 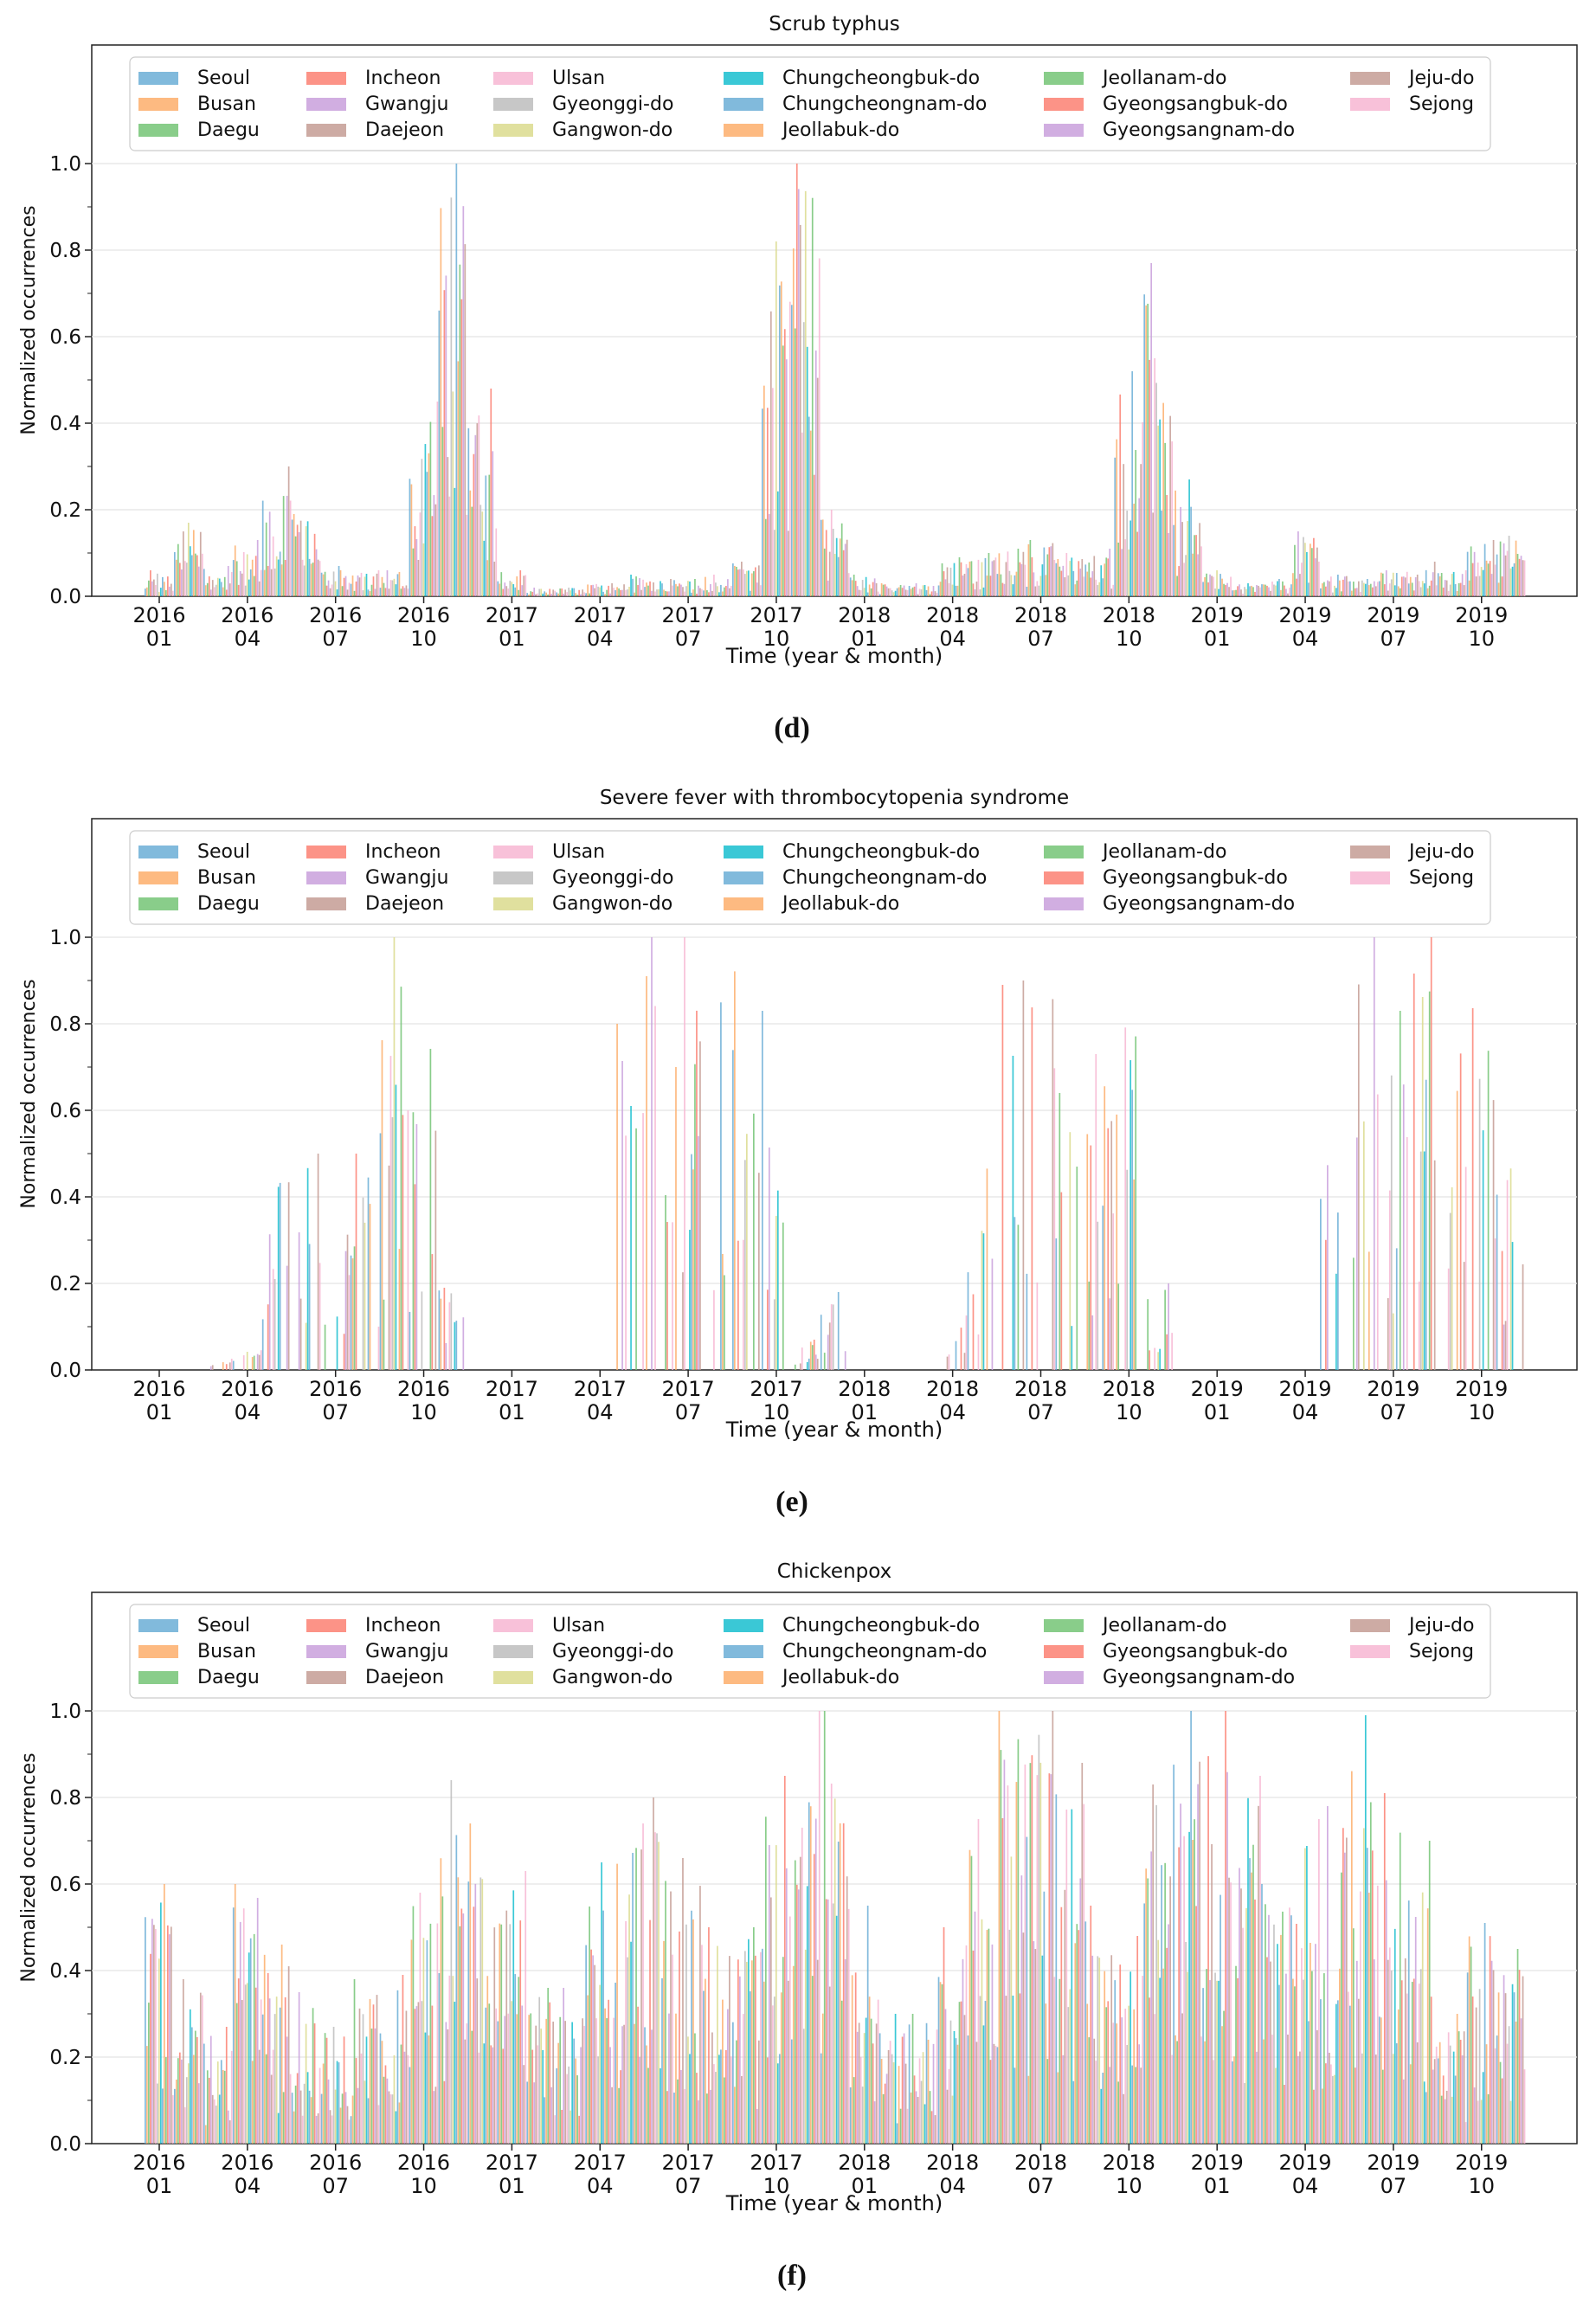 I want to click on y-axis-label: Normalized occurrences, so click(x=29, y=319).